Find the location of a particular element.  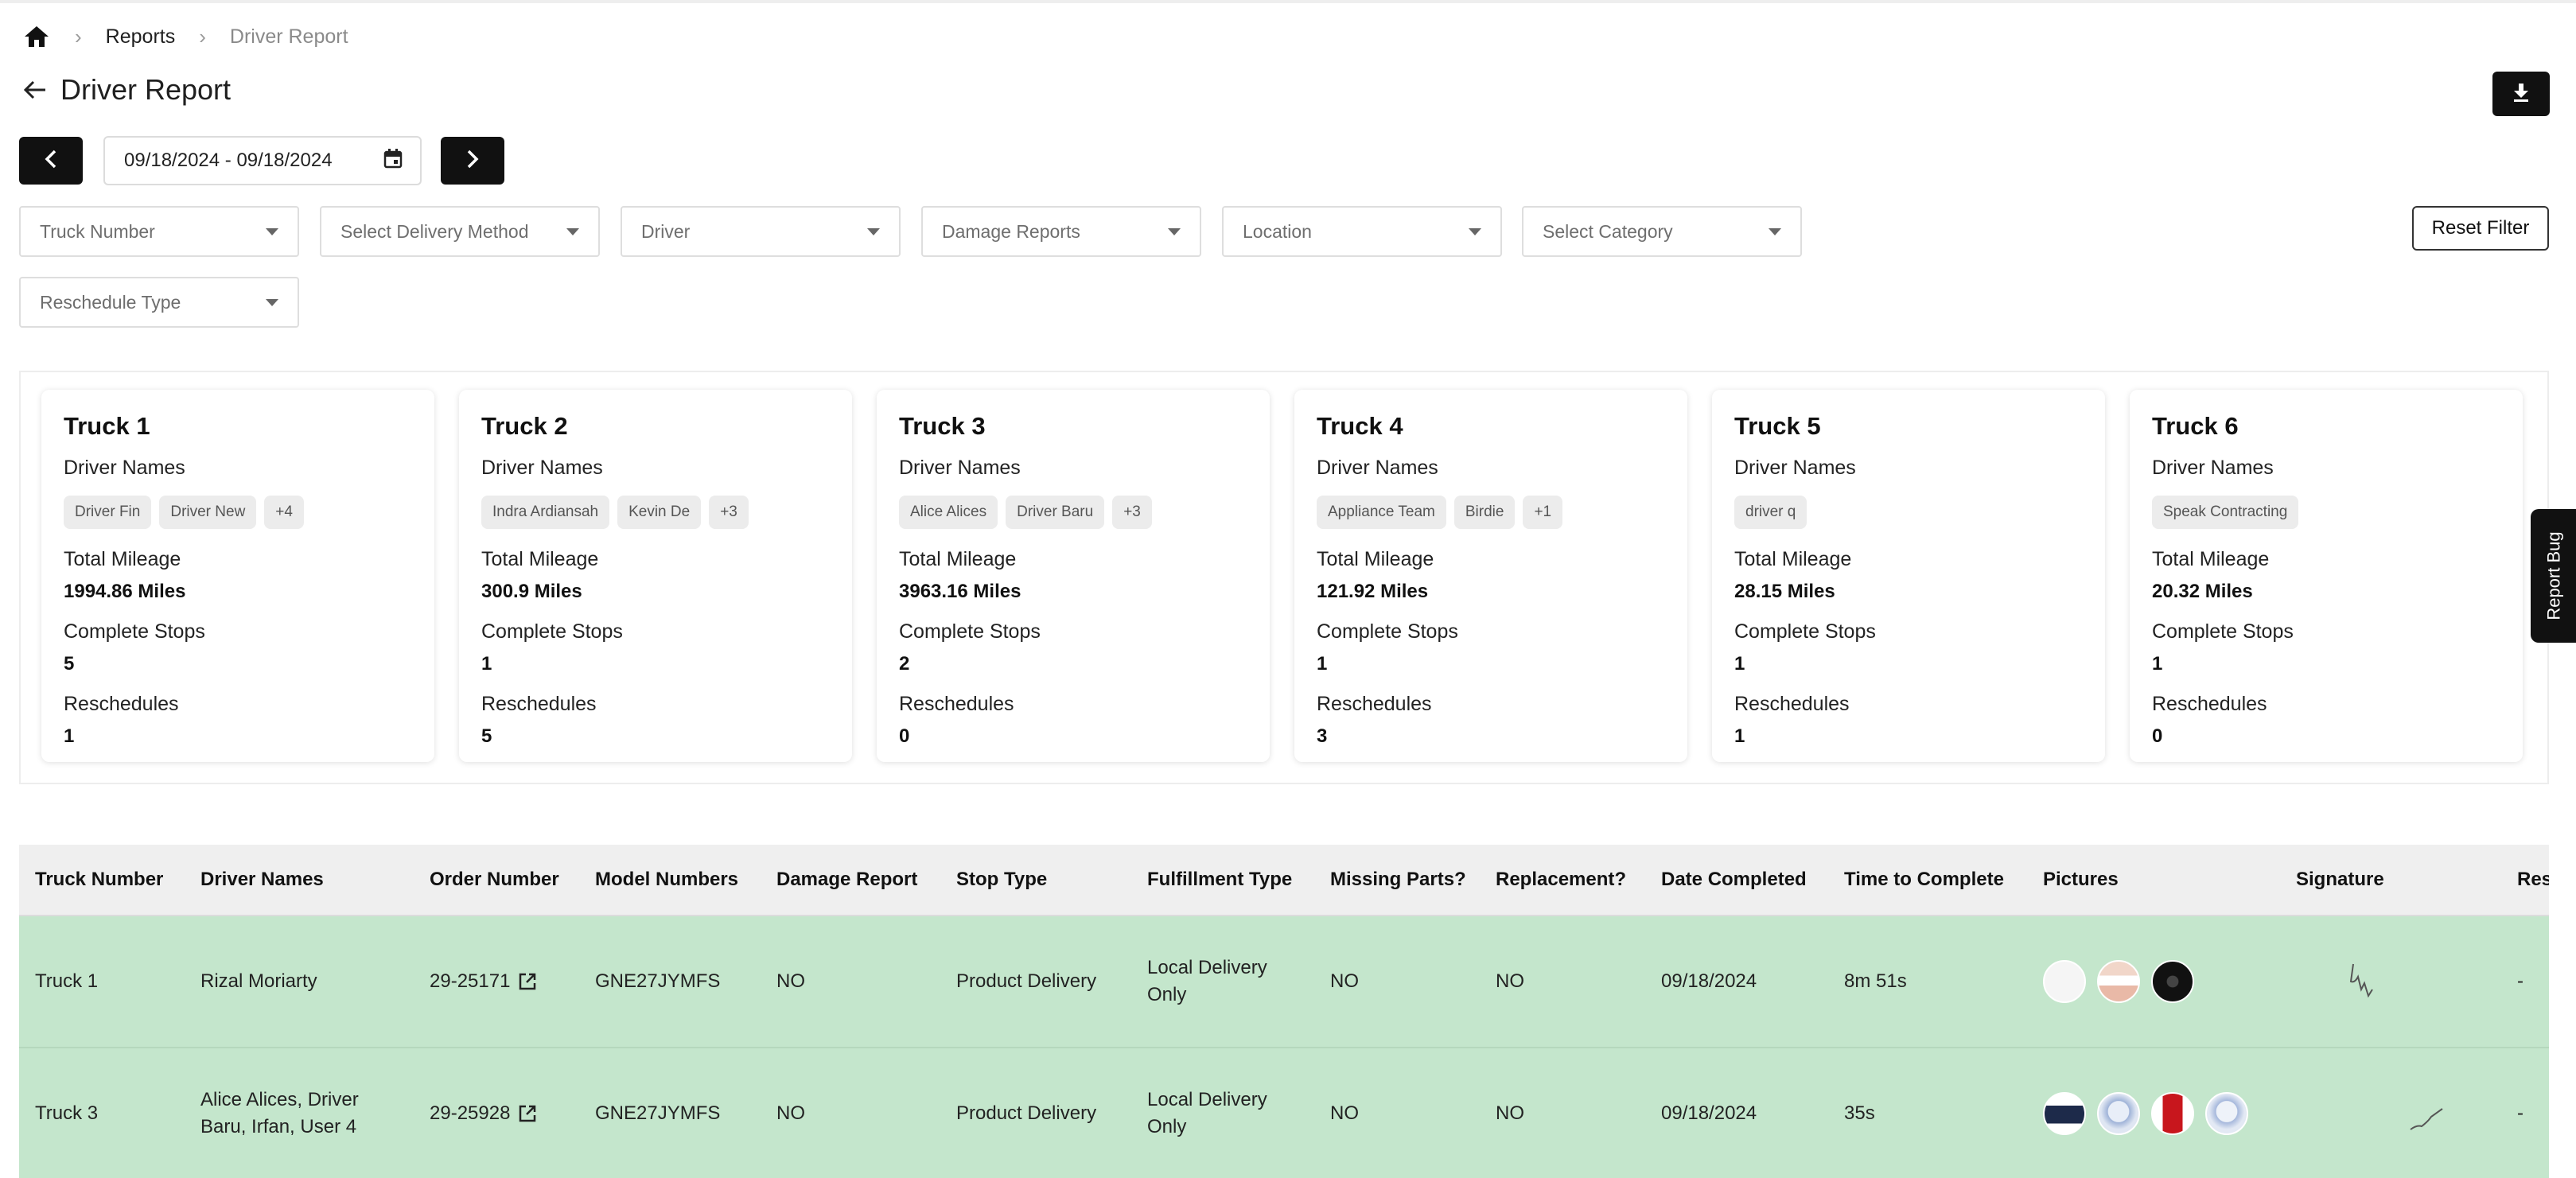

cell-model: GNE27JYMFS is located at coordinates (658, 1113).